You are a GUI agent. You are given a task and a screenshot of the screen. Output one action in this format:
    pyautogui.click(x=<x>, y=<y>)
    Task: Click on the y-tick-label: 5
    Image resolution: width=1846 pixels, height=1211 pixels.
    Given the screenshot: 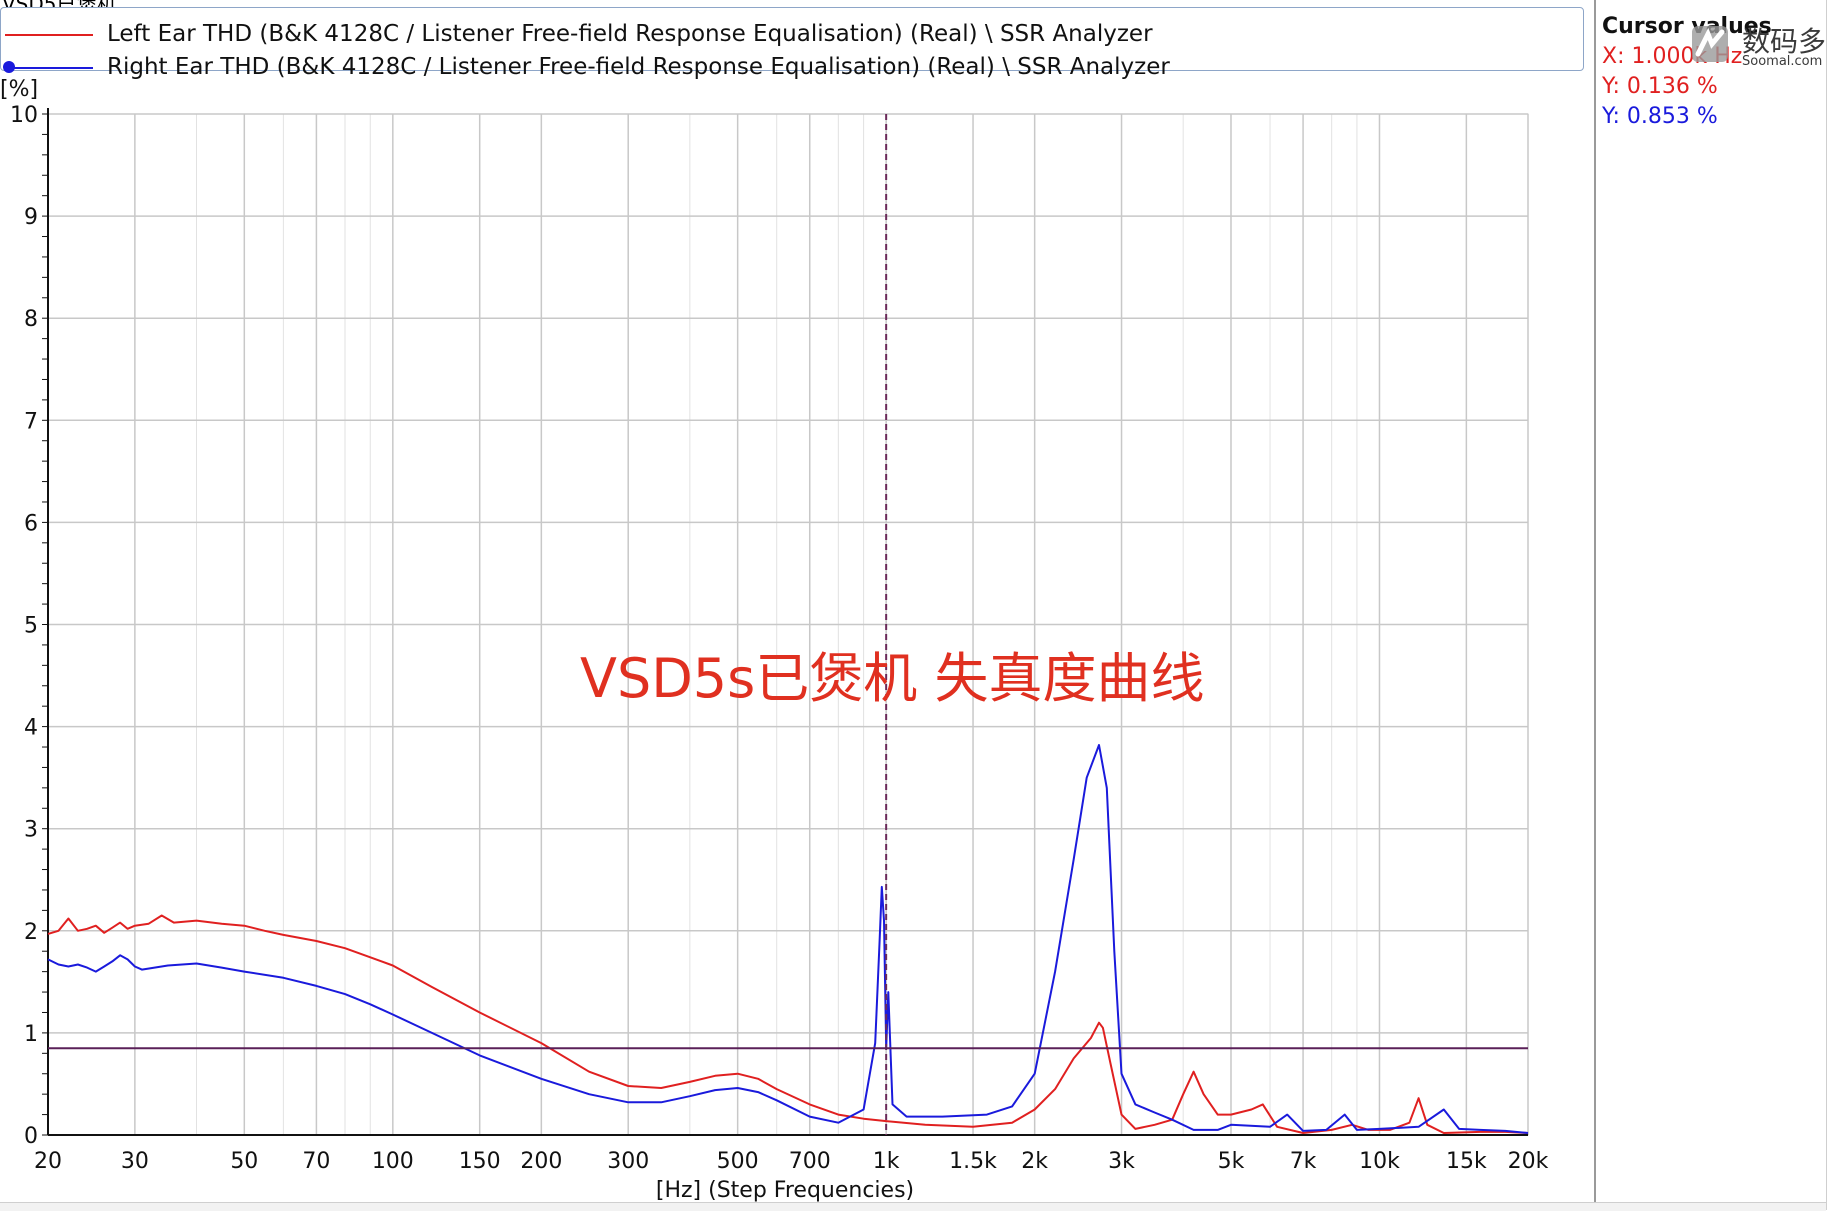 What is the action you would take?
    pyautogui.click(x=31, y=626)
    